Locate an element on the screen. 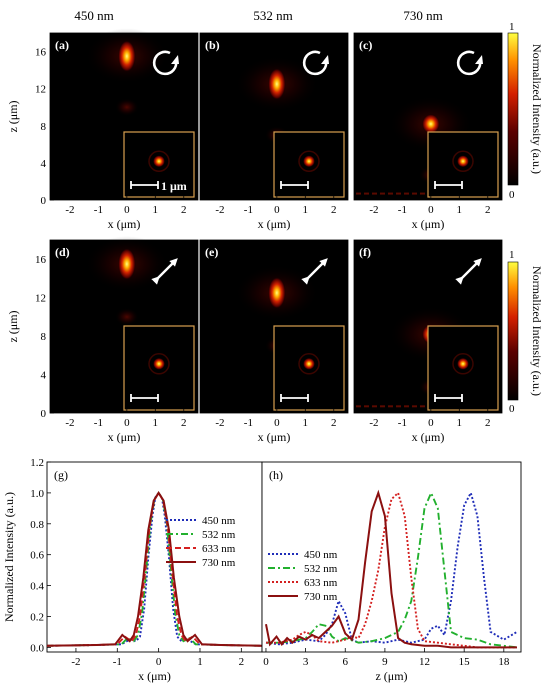 The width and height of the screenshot is (550, 690). panel-label: (d) is located at coordinates (62, 252).